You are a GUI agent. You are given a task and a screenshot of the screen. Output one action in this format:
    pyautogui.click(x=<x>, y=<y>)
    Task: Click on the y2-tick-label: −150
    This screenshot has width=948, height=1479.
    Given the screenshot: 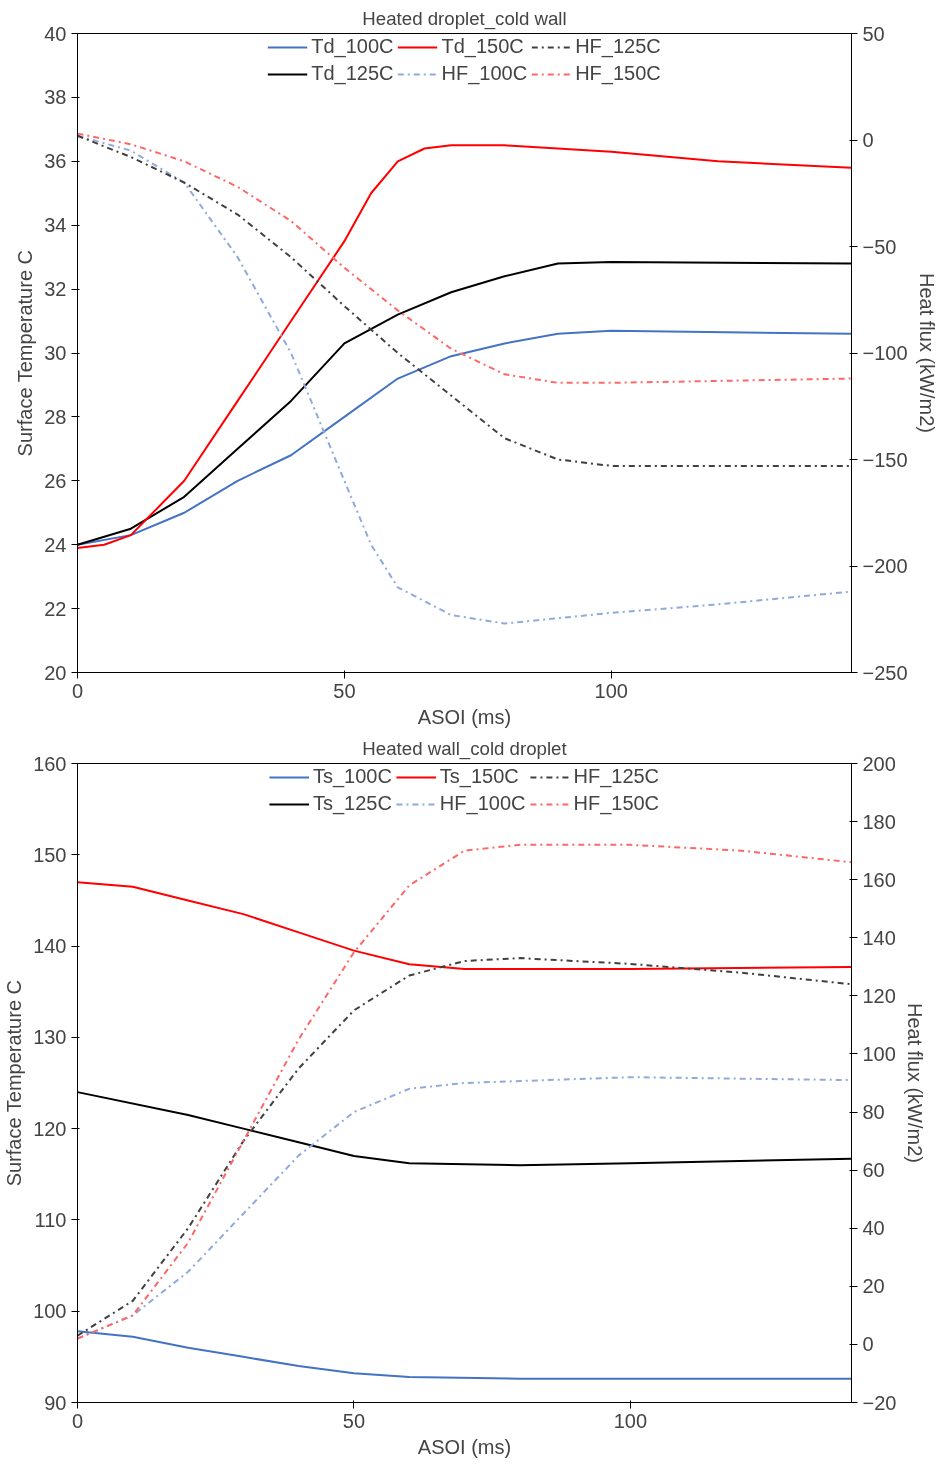 What is the action you would take?
    pyautogui.click(x=885, y=459)
    